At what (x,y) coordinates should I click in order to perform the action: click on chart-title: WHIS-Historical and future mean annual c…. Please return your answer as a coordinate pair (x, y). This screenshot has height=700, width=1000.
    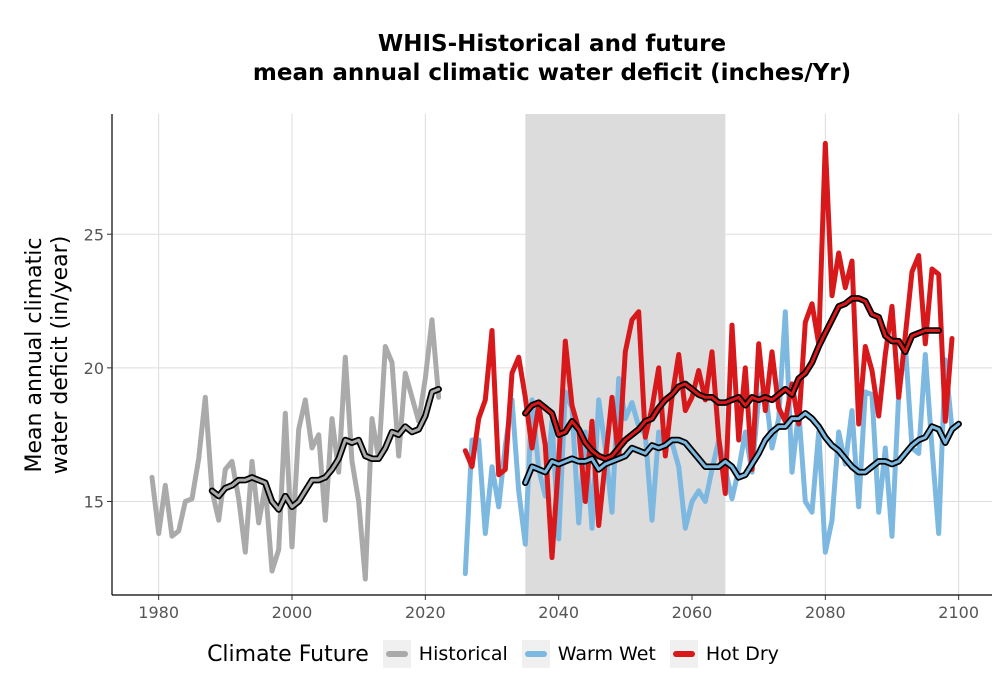
    Looking at the image, I should click on (552, 59).